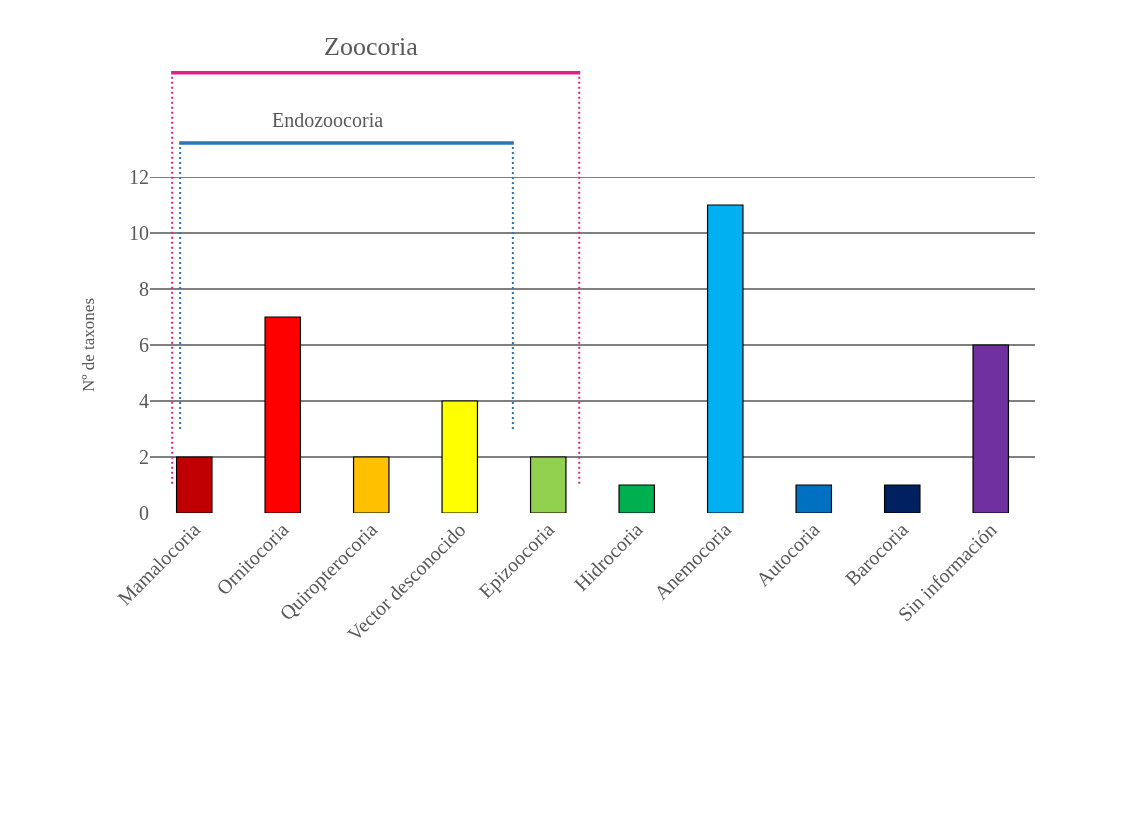 This screenshot has width=1132, height=814. Describe the element at coordinates (144, 401) in the screenshot. I see `y-tick-label: 4` at that location.